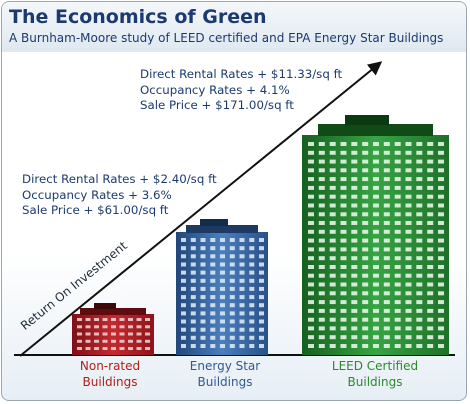 Image resolution: width=470 pixels, height=404 pixels. Describe the element at coordinates (138, 17) in the screenshot. I see `page-title: The Economics of Green` at that location.